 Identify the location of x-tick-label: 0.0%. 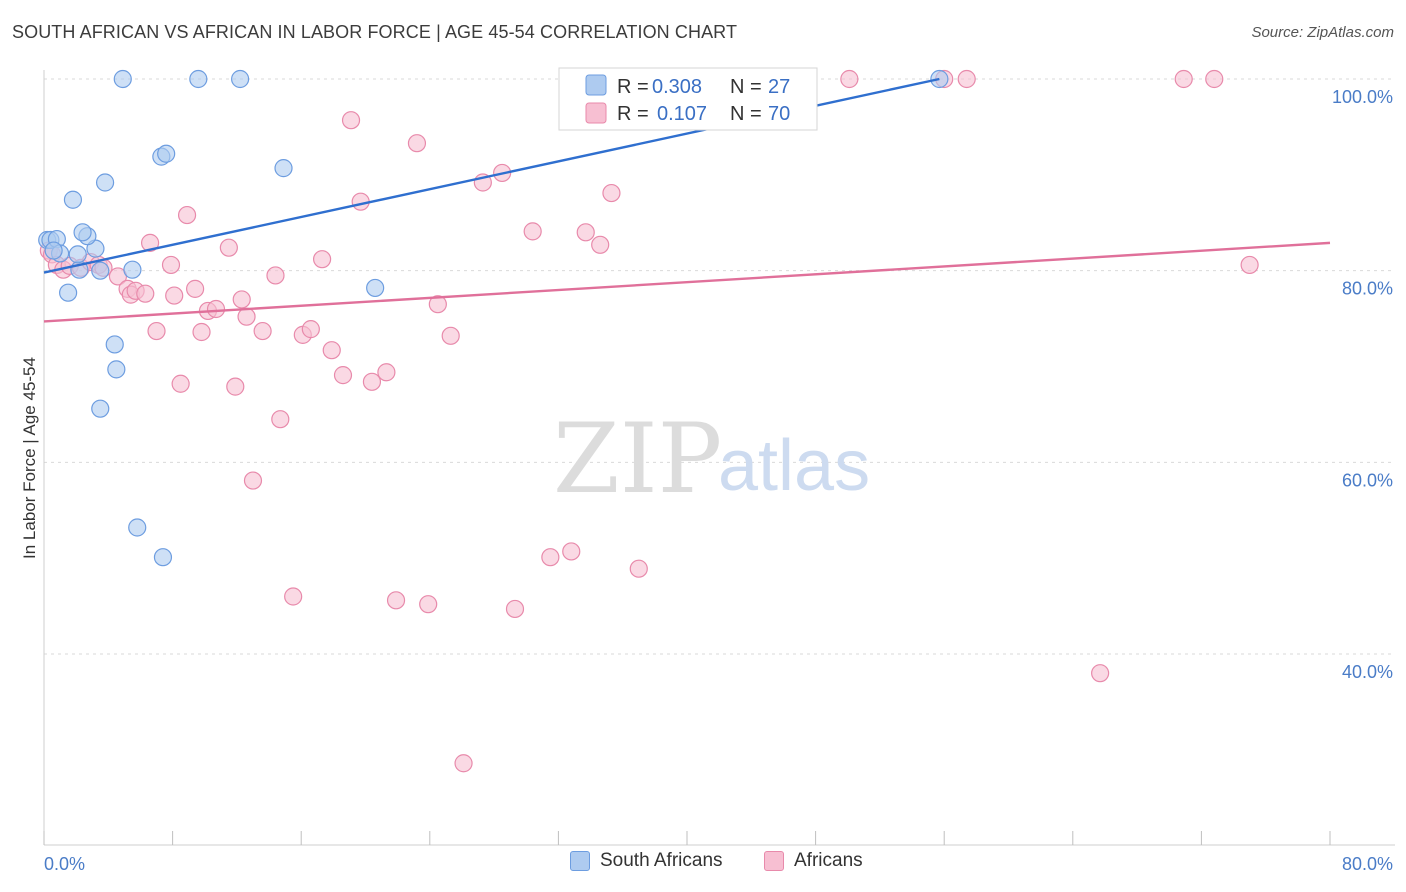
(64, 864).